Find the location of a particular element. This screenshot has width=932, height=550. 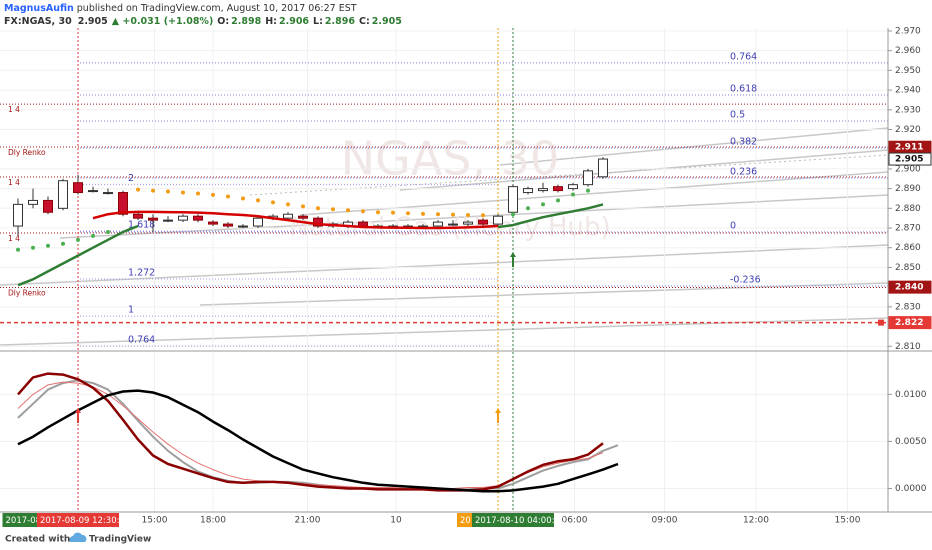

x-tick-label: 09:00 is located at coordinates (665, 521).